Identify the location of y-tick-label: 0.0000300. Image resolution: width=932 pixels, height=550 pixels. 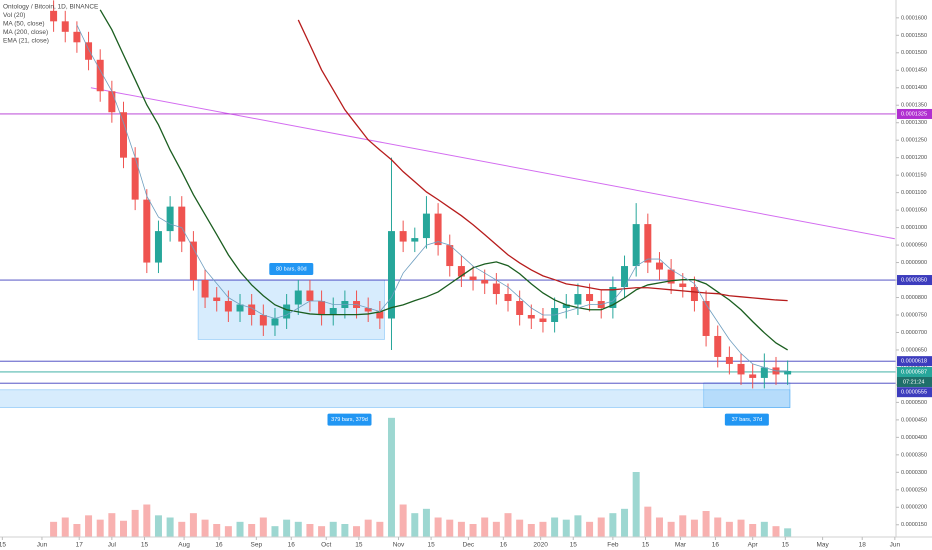
(914, 473).